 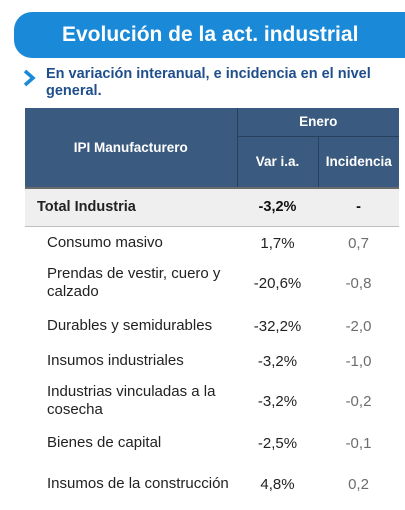 I want to click on row-label: Bienes de capital, so click(x=104, y=442).